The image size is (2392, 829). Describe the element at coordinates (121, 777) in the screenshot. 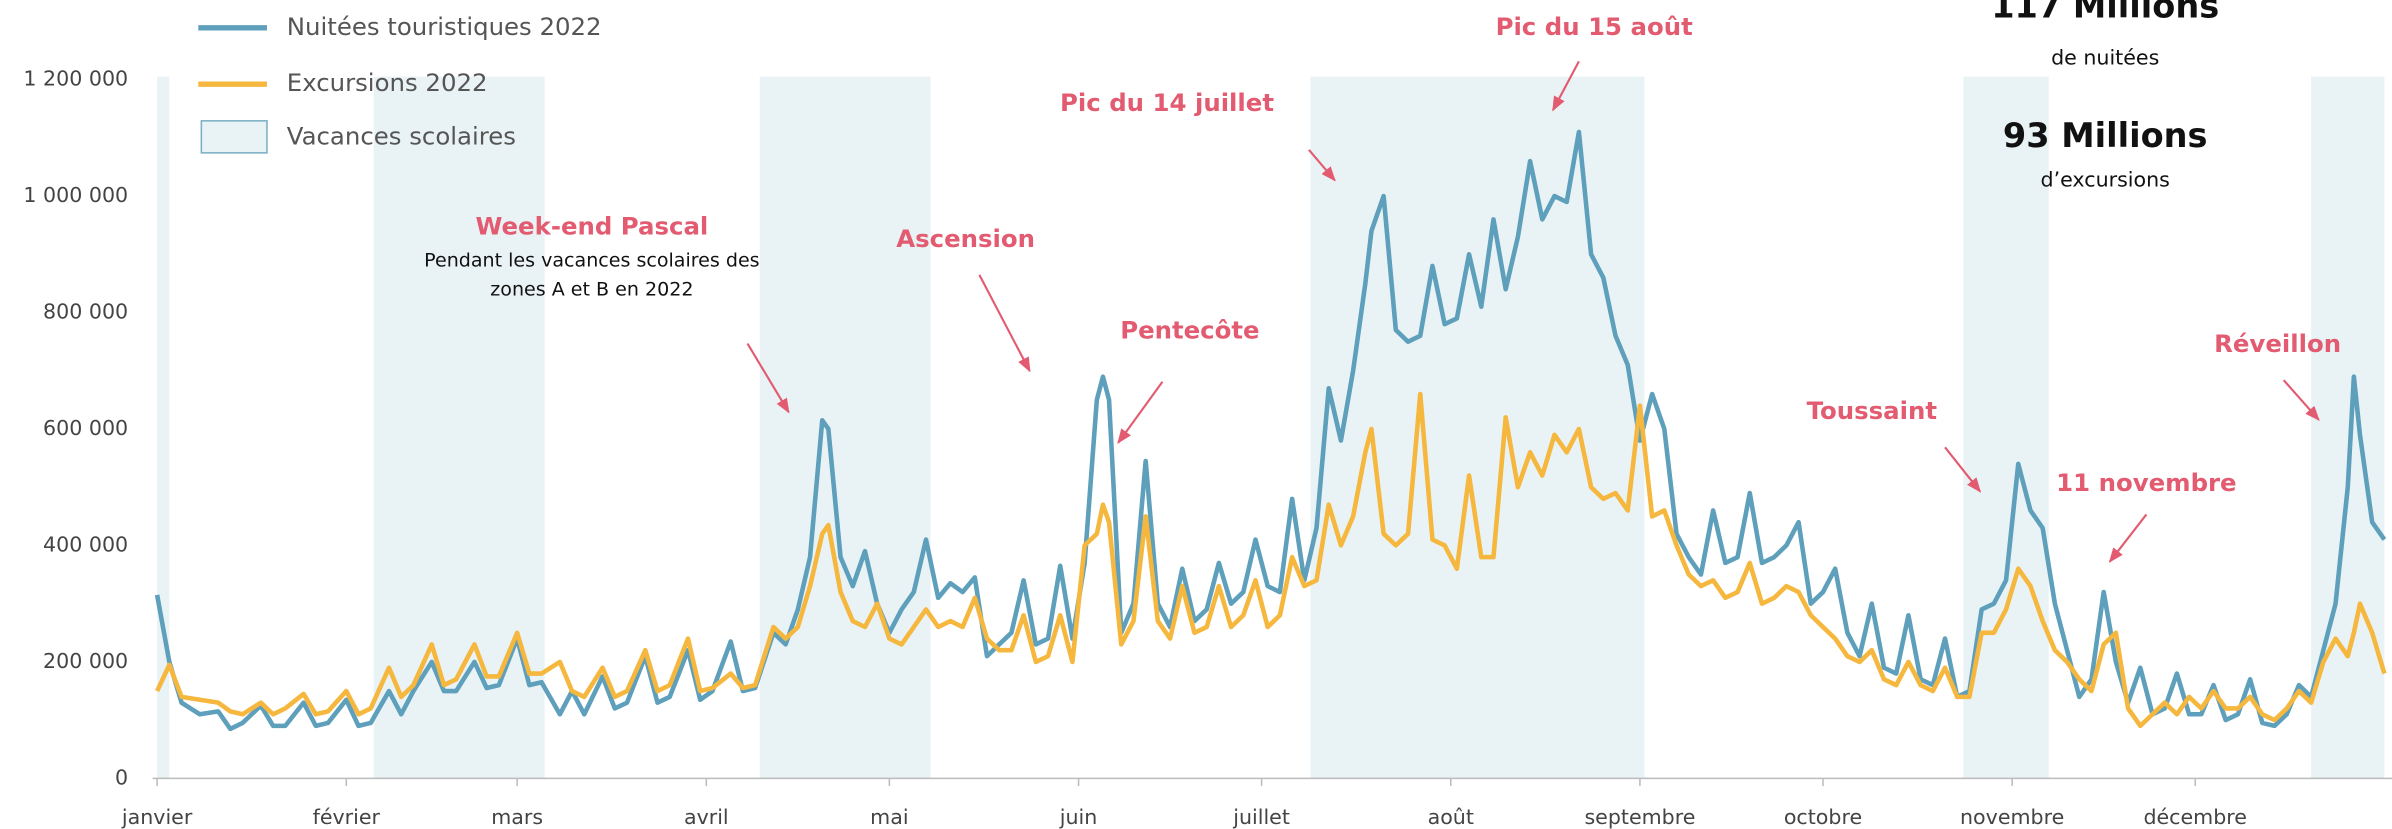

I see `y-tick-label: 0` at that location.